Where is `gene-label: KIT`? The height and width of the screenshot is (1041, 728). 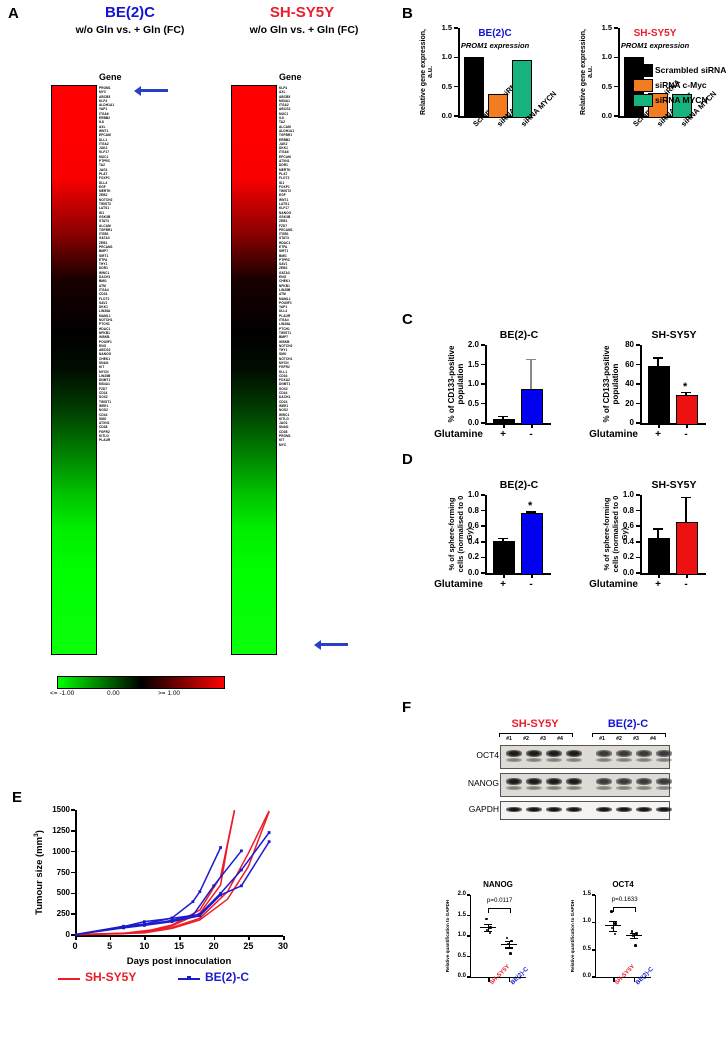 gene-label: KIT is located at coordinates (282, 440).